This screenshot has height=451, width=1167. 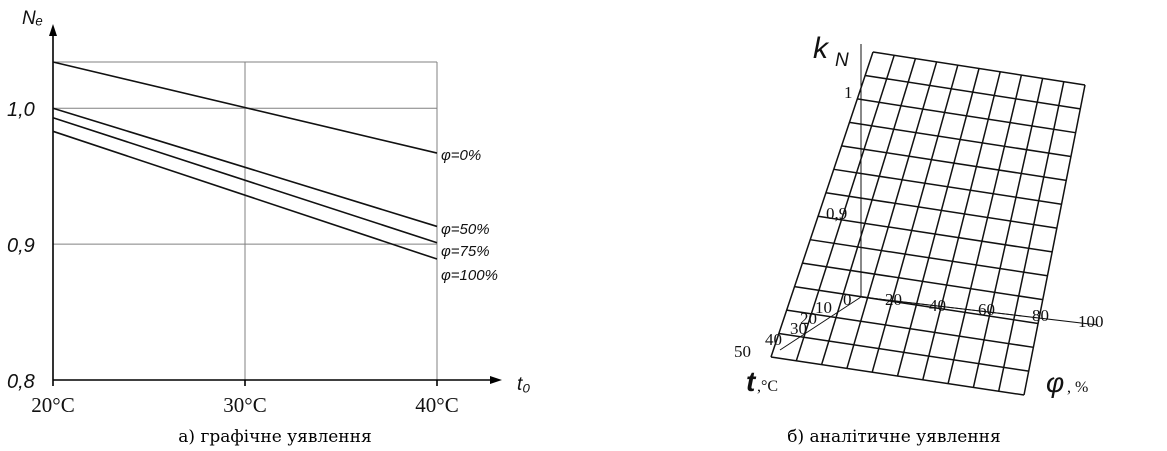 What do you see at coordinates (823, 307) in the screenshot?
I see `t-tick-label-1: 10` at bounding box center [823, 307].